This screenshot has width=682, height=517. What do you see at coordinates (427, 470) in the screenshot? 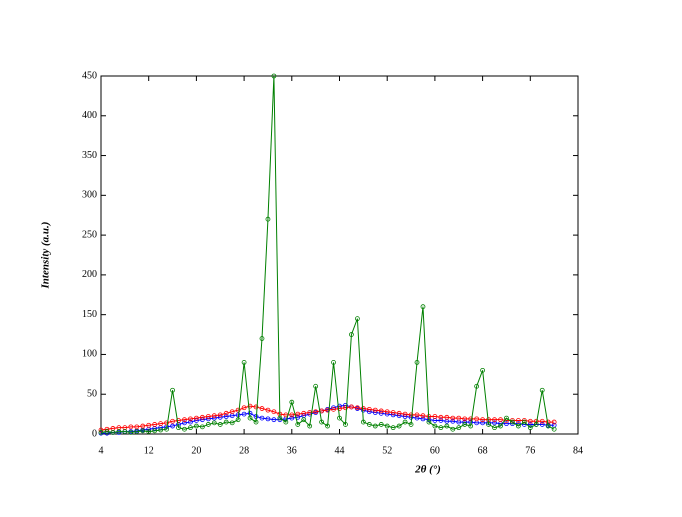
I see `x-axis-label: 2θ (°)` at bounding box center [427, 470].